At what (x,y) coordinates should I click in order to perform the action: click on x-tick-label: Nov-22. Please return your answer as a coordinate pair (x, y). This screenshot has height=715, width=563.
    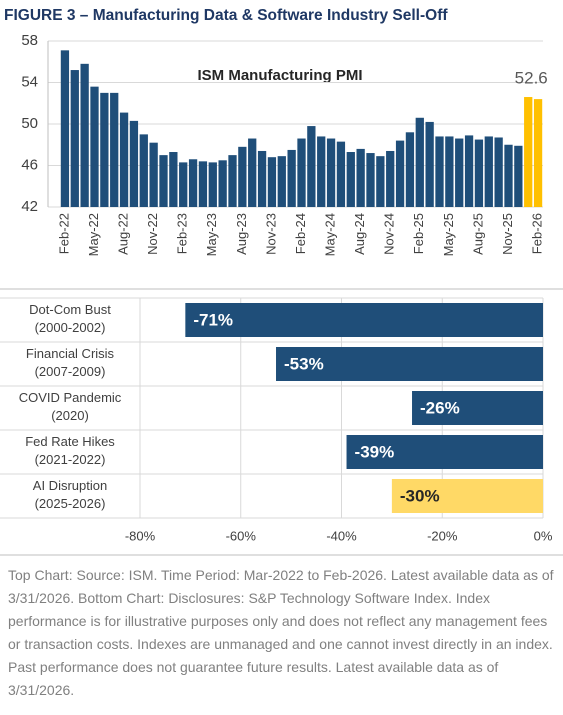
    Looking at the image, I should click on (152, 234).